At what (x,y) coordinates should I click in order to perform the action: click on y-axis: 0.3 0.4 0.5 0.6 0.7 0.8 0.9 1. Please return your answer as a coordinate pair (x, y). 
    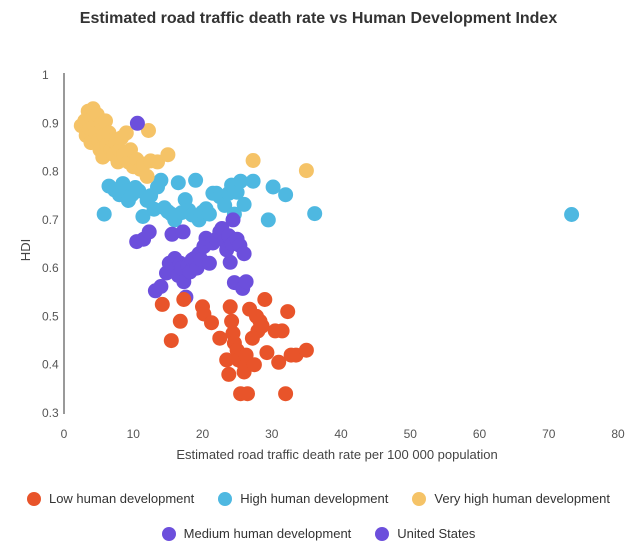
    Looking at the image, I should click on (53, 244).